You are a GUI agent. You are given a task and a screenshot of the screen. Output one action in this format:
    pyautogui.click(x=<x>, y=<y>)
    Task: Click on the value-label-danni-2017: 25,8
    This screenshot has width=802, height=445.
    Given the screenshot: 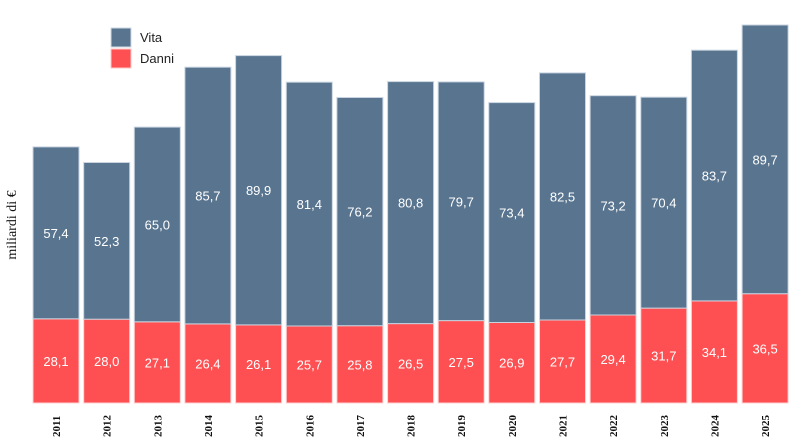 What is the action you would take?
    pyautogui.click(x=359, y=364)
    